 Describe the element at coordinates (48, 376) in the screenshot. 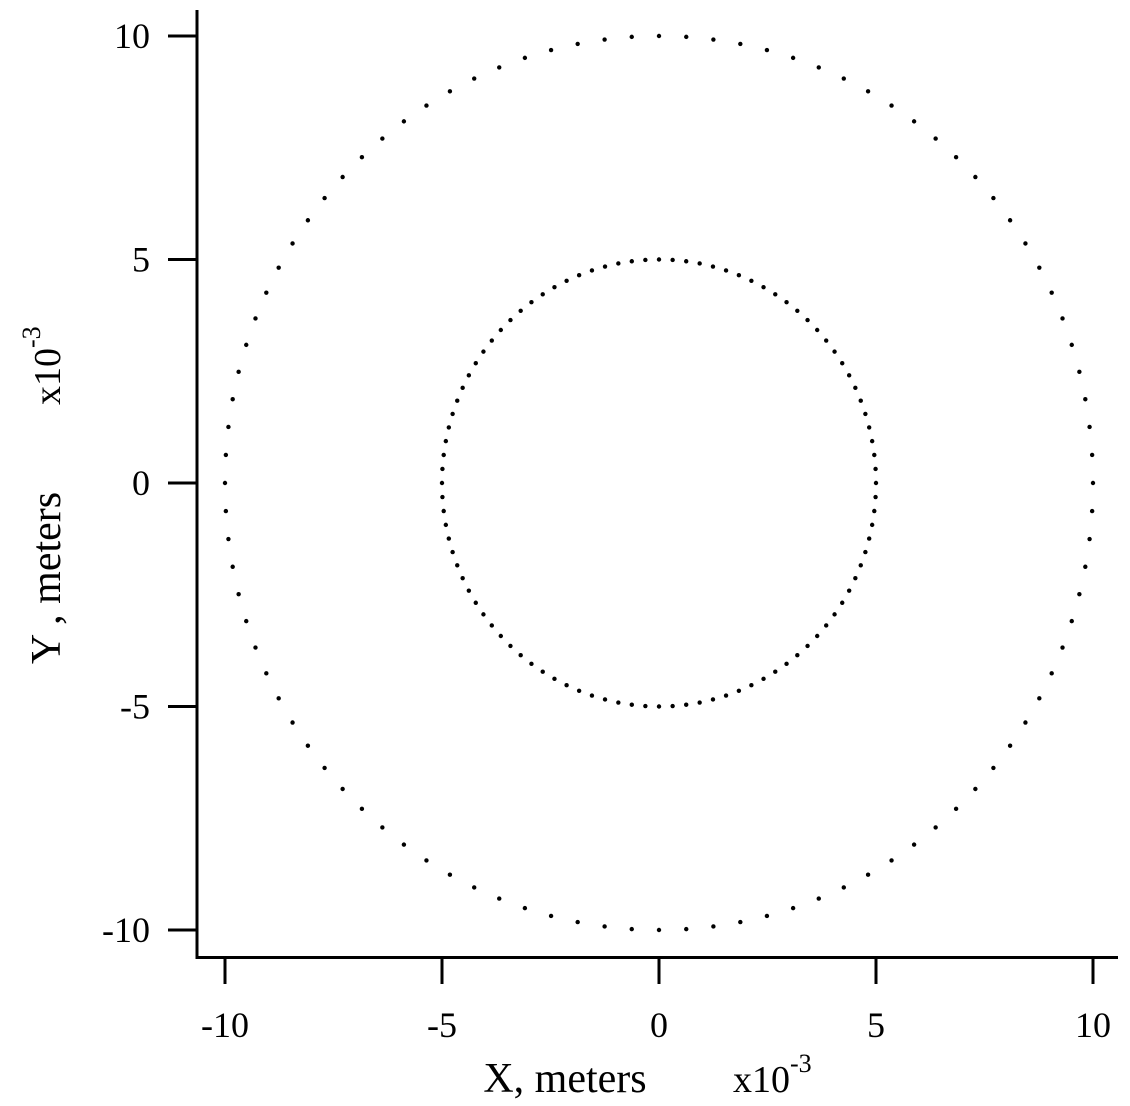

I see `y-multiplier-base: x10` at that location.